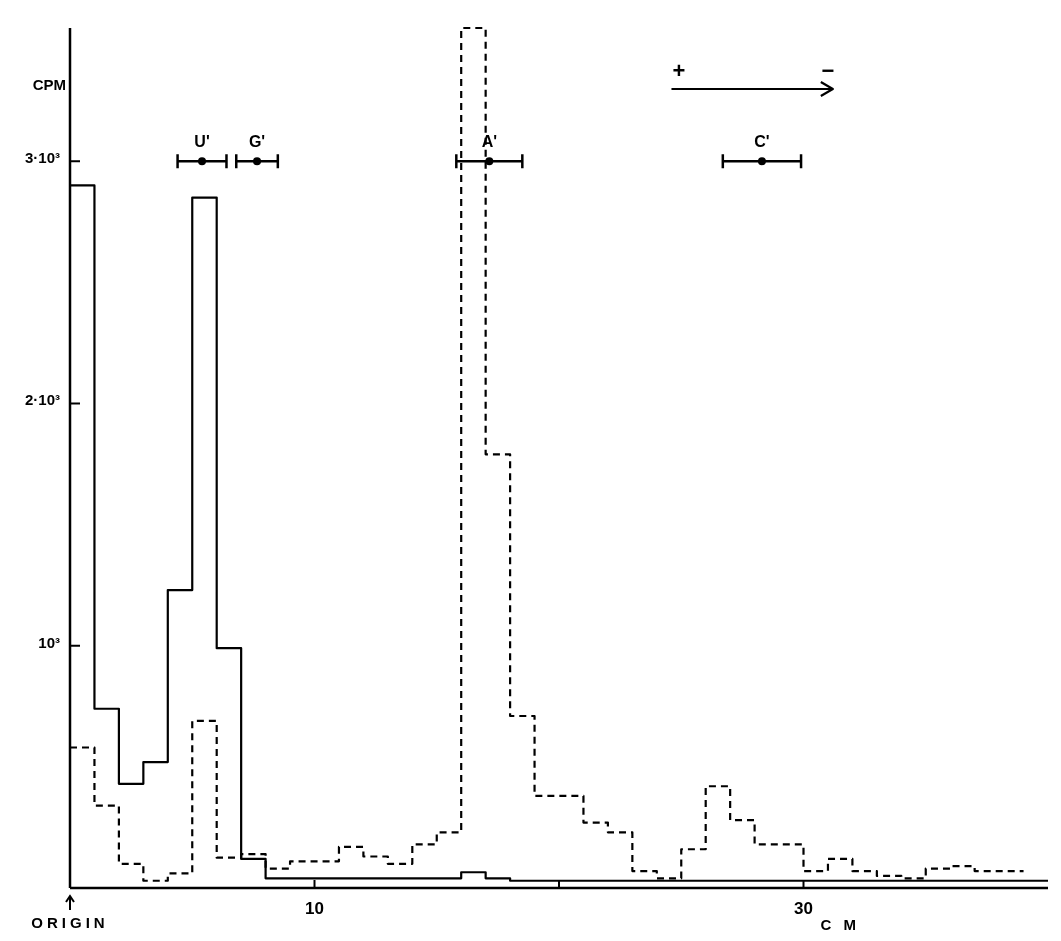 The image size is (1061, 941). Describe the element at coordinates (840, 924) in the screenshot. I see `x-axis-title: C M` at that location.